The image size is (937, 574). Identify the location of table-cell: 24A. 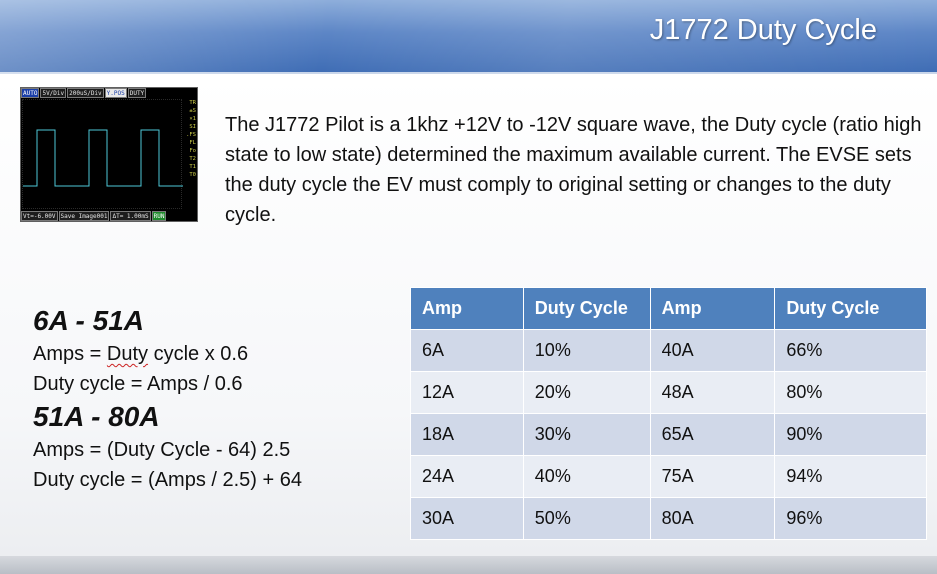
(467, 476).